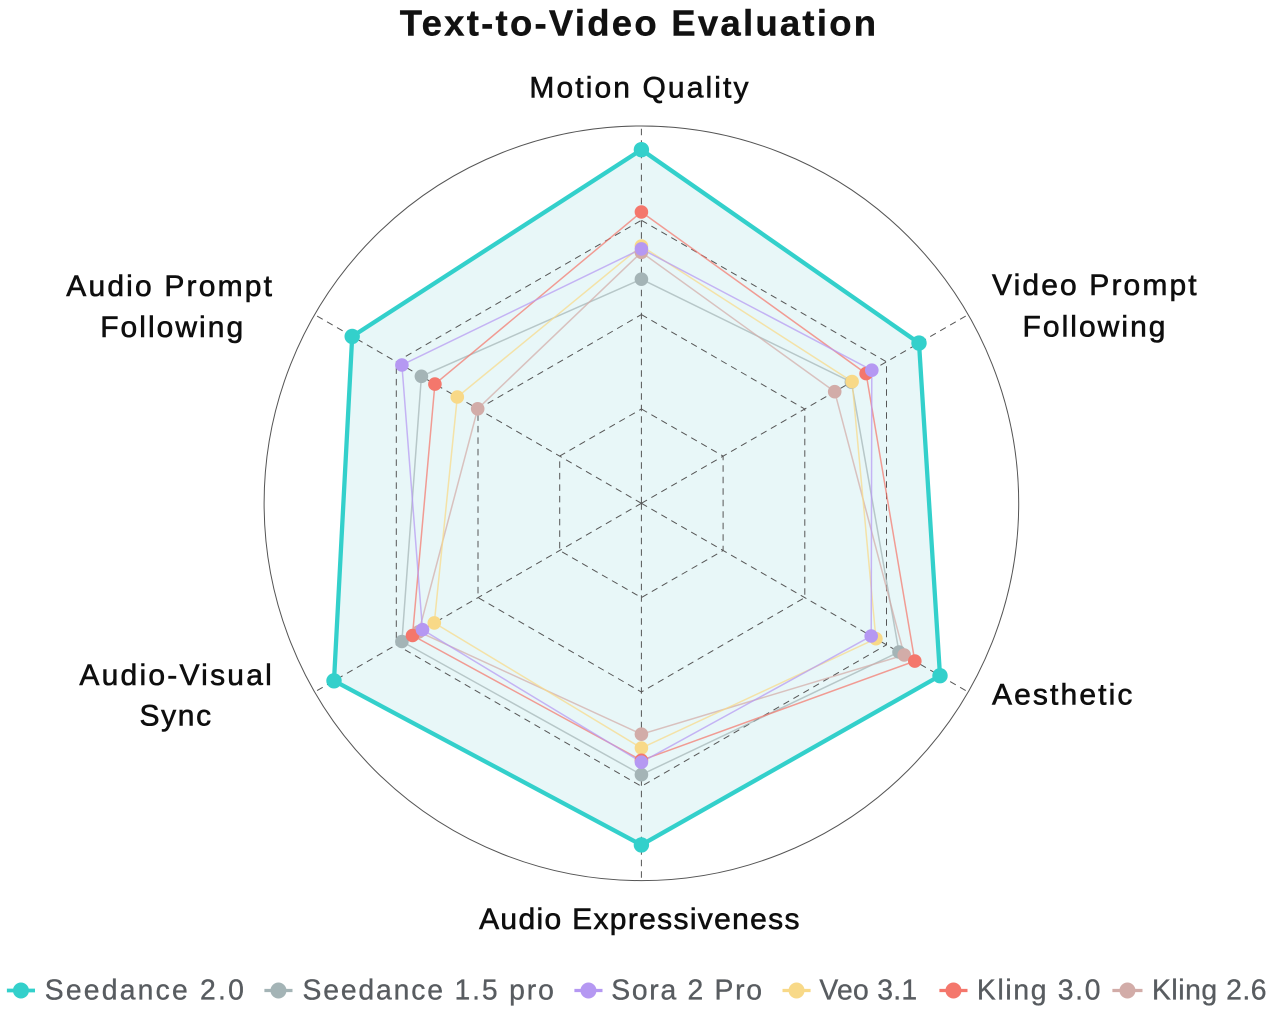 The width and height of the screenshot is (1280, 1012). I want to click on svg-text: Audio-Visual, so click(176, 675).